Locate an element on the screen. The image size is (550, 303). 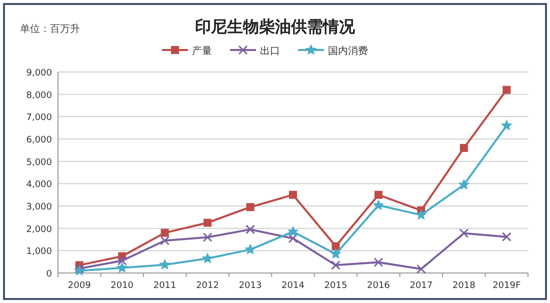
y-tick-label: 8,000 is located at coordinates (39, 95).